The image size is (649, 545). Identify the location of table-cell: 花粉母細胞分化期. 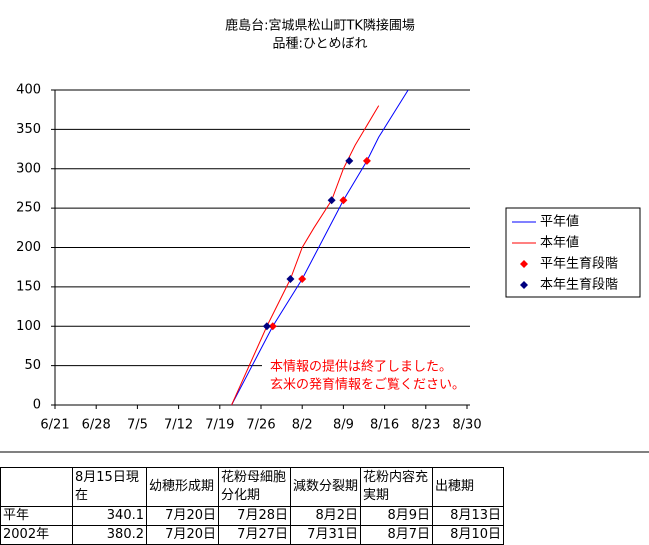
(254, 487).